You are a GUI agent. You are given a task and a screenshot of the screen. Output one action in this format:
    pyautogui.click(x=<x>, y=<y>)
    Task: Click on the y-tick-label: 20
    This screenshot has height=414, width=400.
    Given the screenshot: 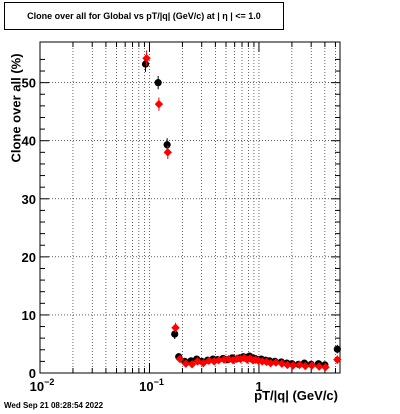 What is the action you would take?
    pyautogui.click(x=29, y=257)
    